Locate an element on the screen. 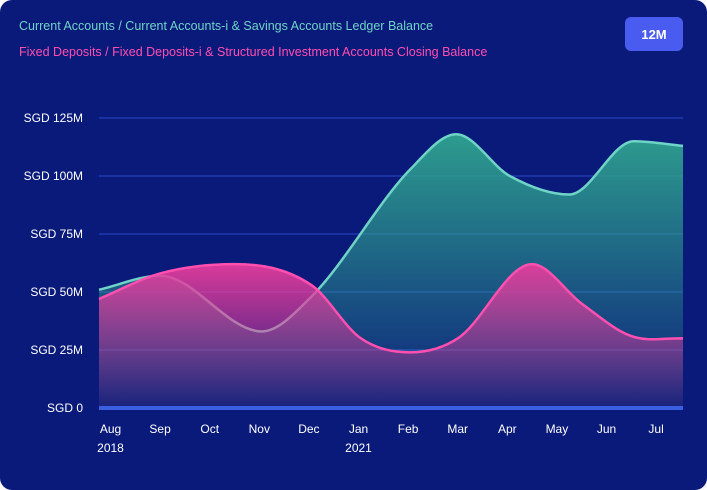 The width and height of the screenshot is (707, 490). x-axis-baseline is located at coordinates (391, 408).